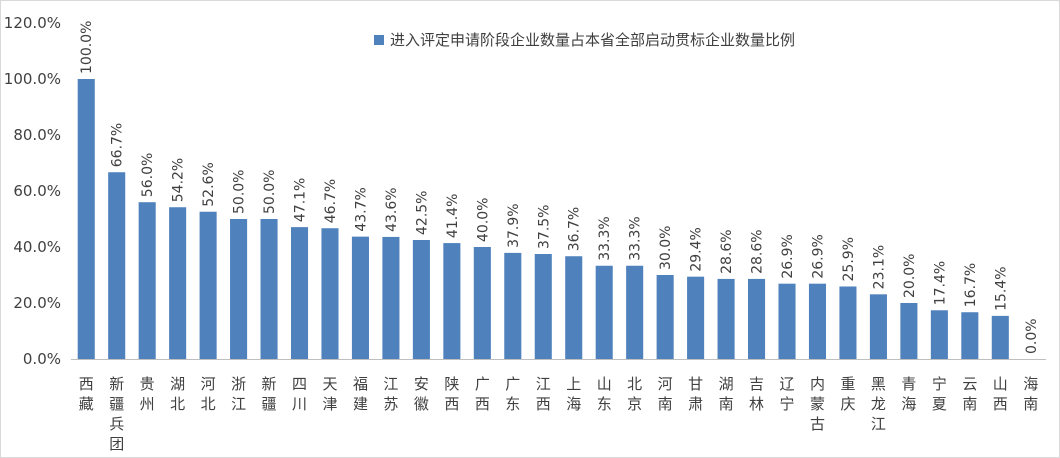 This screenshot has height=458, width=1060. Describe the element at coordinates (1001, 288) in the screenshot. I see `data-label: 15.4%` at that location.